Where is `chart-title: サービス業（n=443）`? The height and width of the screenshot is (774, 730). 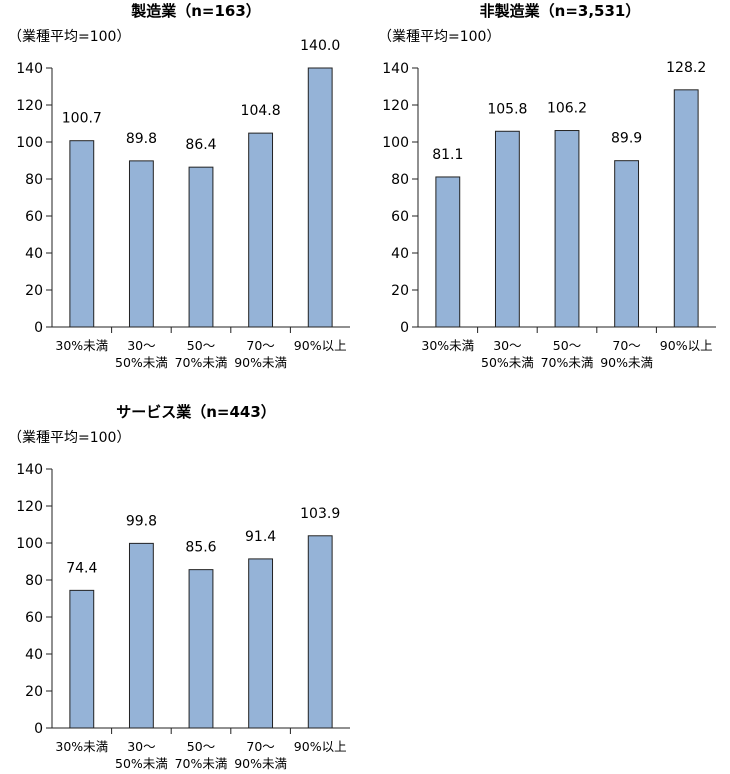
chart-title: サービス業（n=443） is located at coordinates (196, 412).